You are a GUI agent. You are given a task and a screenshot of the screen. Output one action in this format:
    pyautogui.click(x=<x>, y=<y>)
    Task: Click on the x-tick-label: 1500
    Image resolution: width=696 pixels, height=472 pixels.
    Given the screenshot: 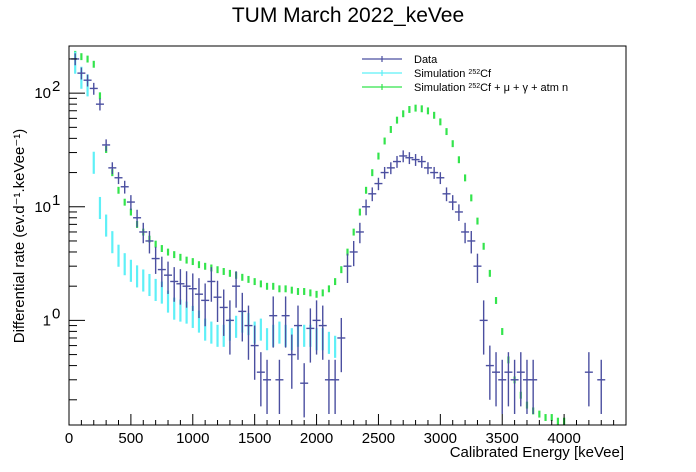 What is the action you would take?
    pyautogui.click(x=254, y=438)
    